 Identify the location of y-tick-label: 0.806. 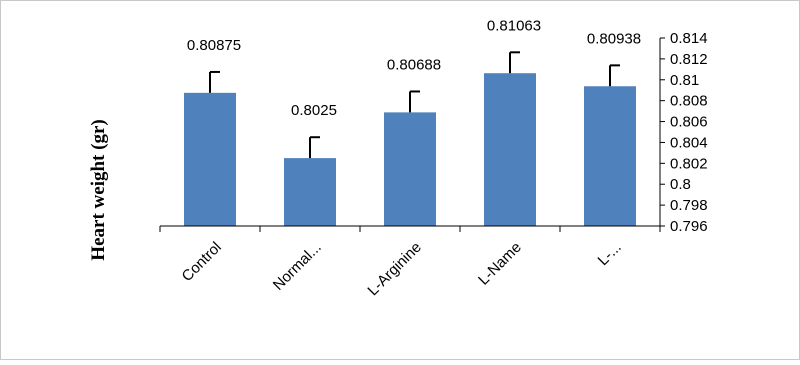
(689, 122).